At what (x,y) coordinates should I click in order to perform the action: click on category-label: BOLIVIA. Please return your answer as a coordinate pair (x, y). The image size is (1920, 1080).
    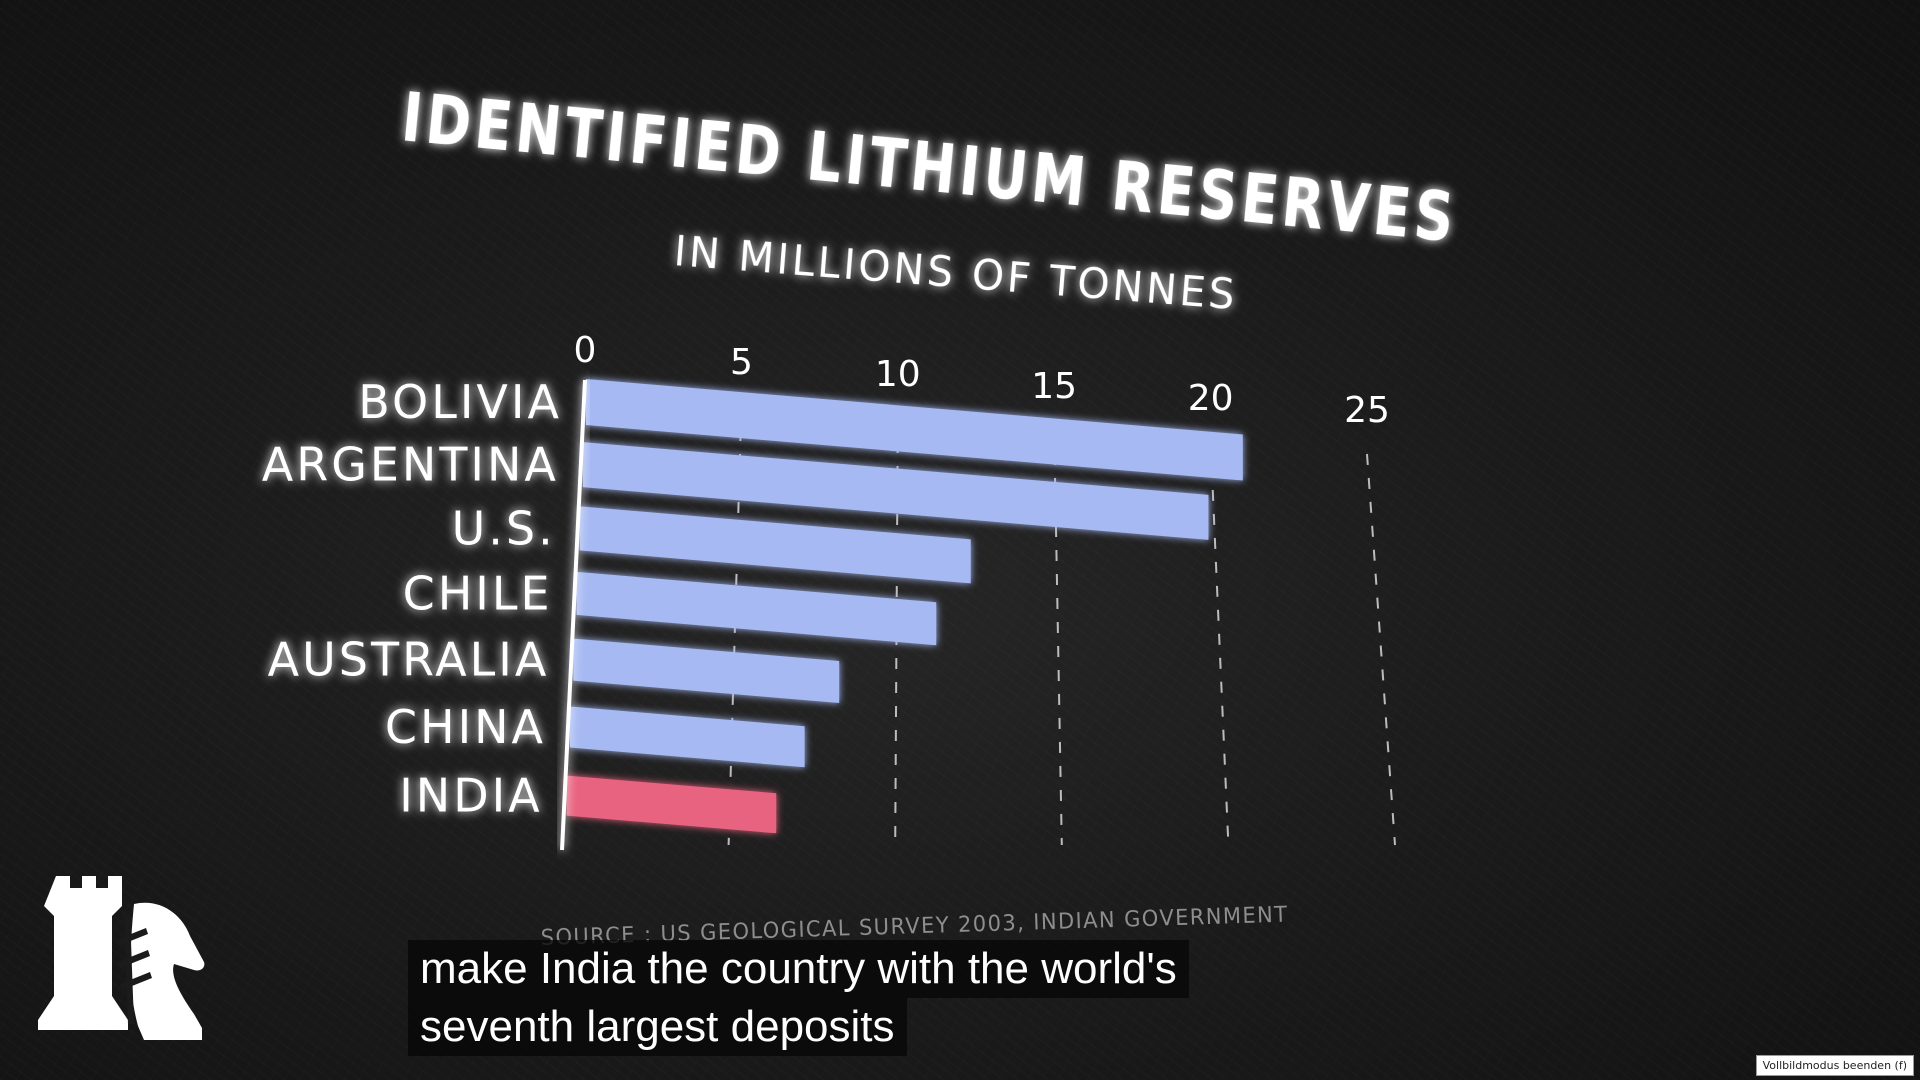
    Looking at the image, I should click on (460, 402).